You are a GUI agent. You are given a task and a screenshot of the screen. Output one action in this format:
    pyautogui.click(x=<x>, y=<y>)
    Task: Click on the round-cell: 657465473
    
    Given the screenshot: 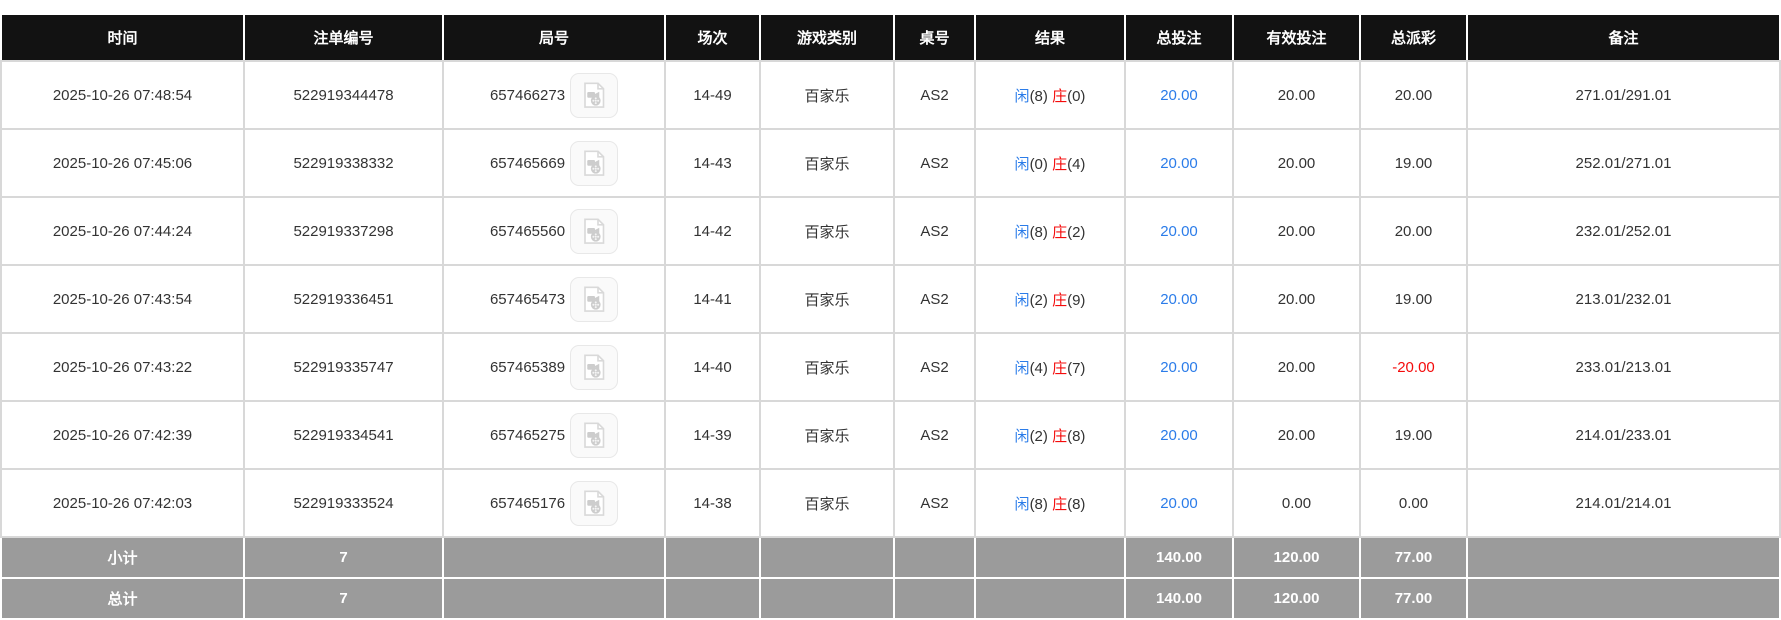 What is the action you would take?
    pyautogui.click(x=554, y=299)
    